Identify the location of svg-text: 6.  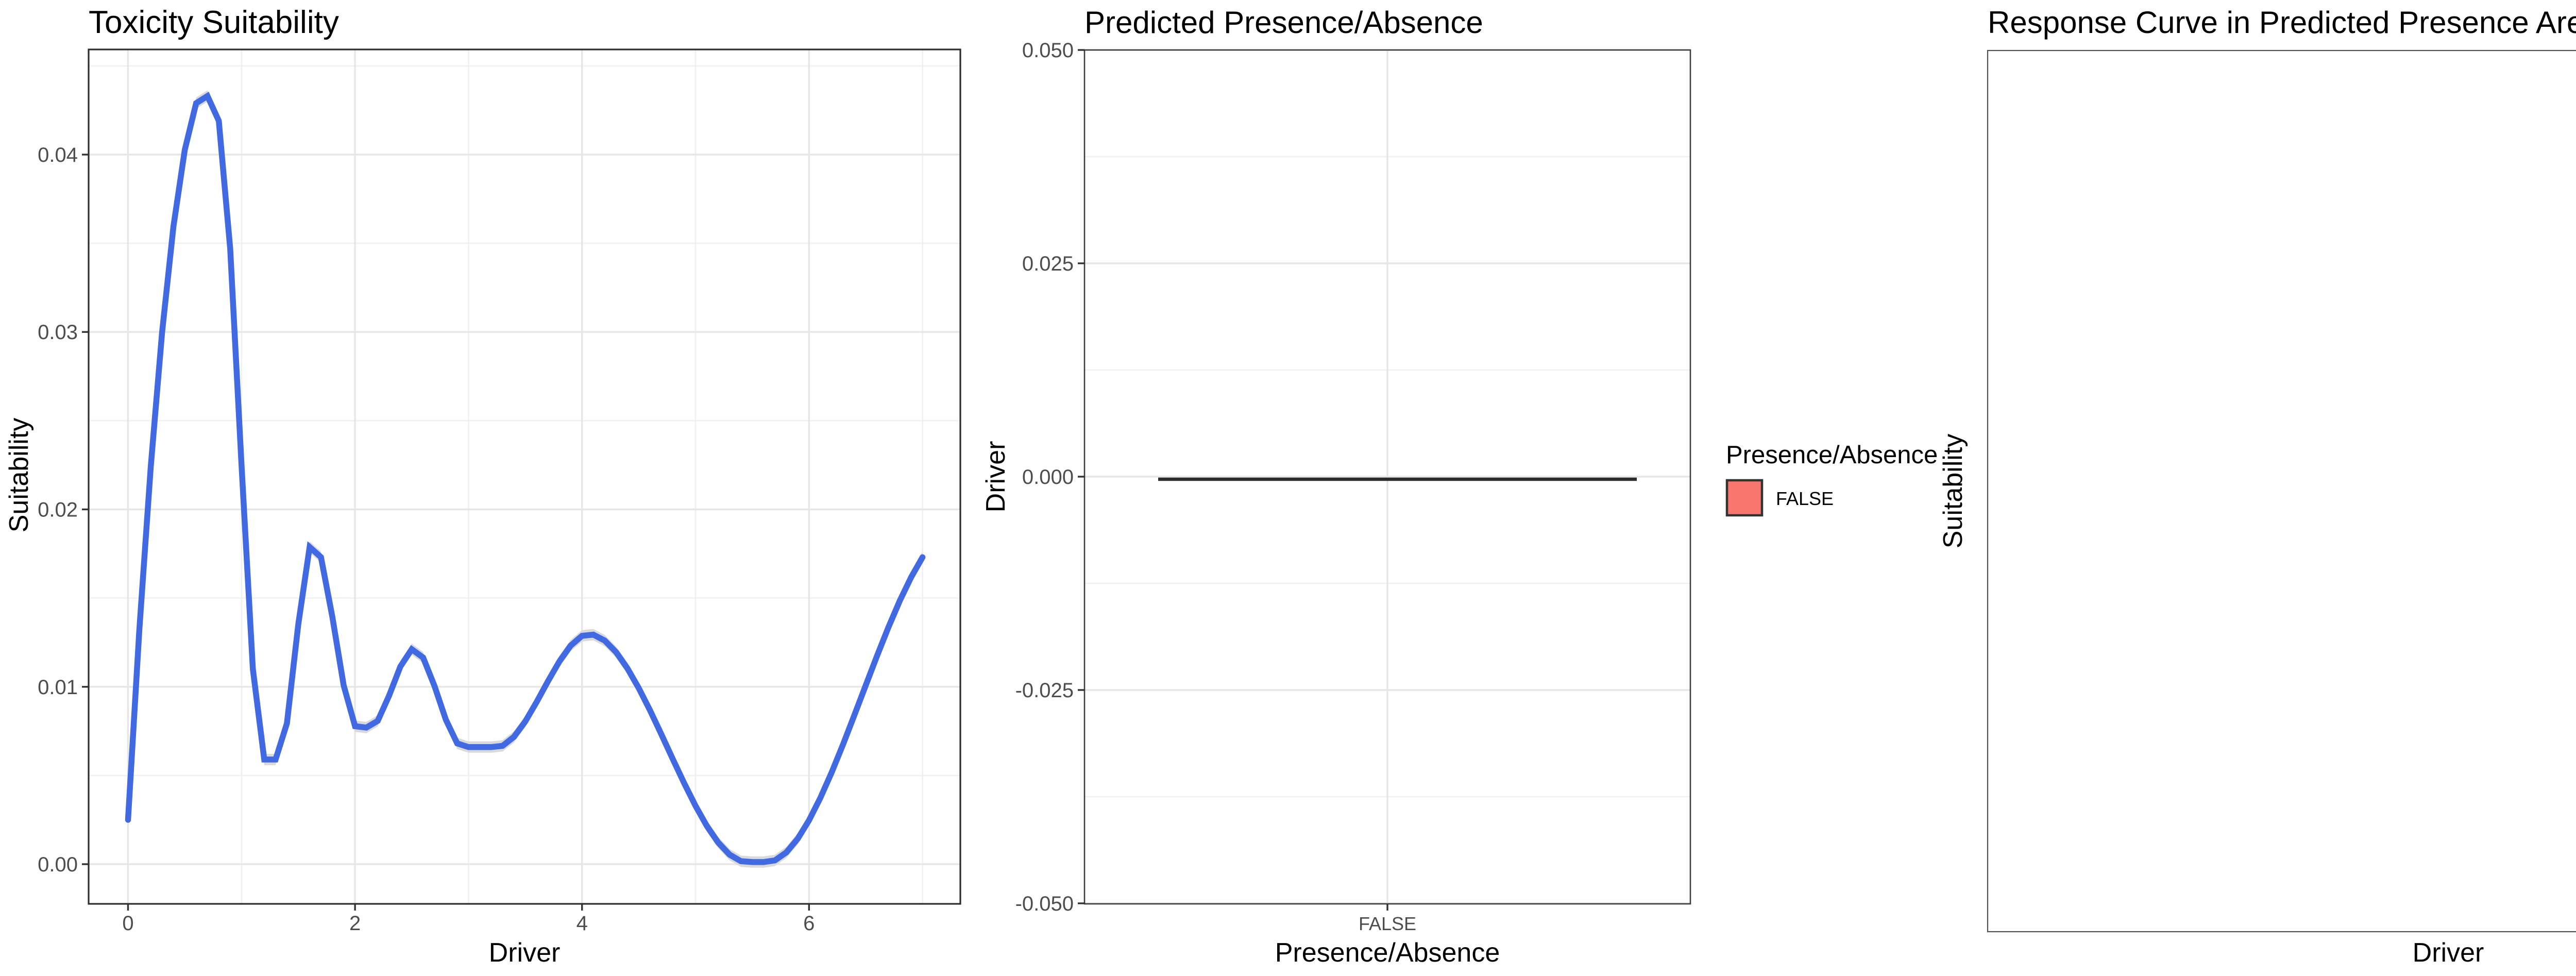
(809, 923).